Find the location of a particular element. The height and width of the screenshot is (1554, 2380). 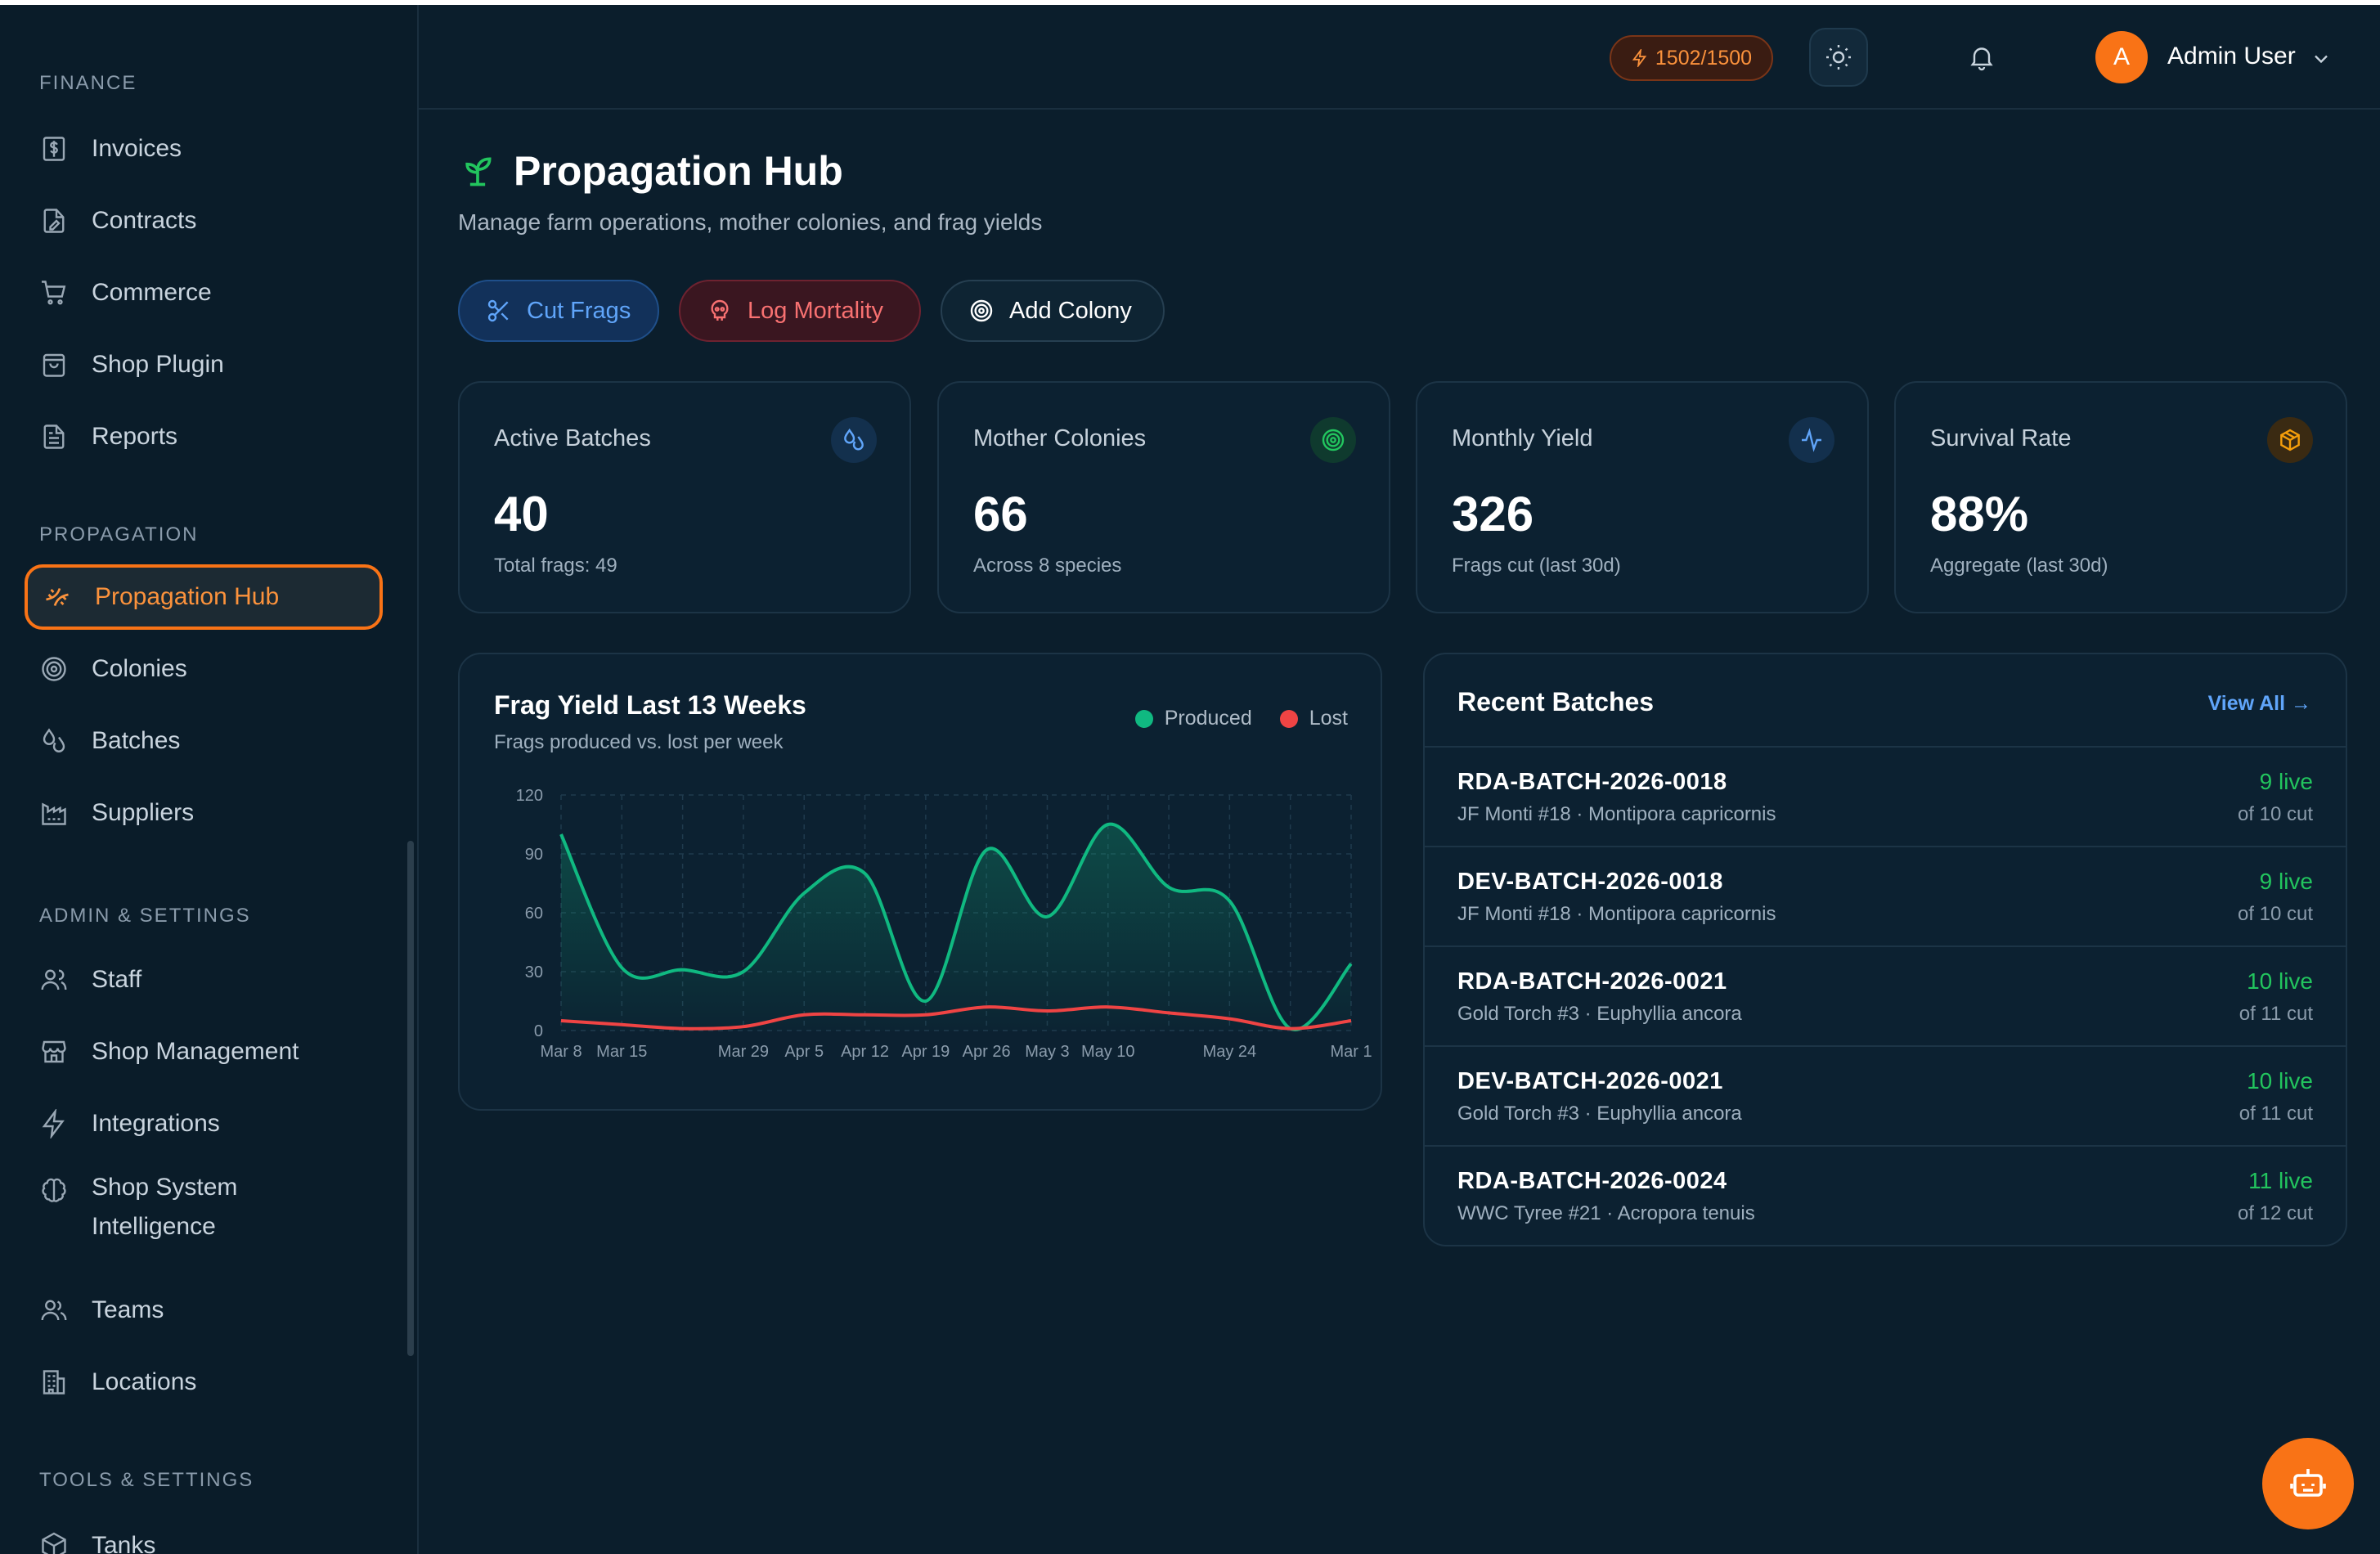

lost-line is located at coordinates (956, 1018).